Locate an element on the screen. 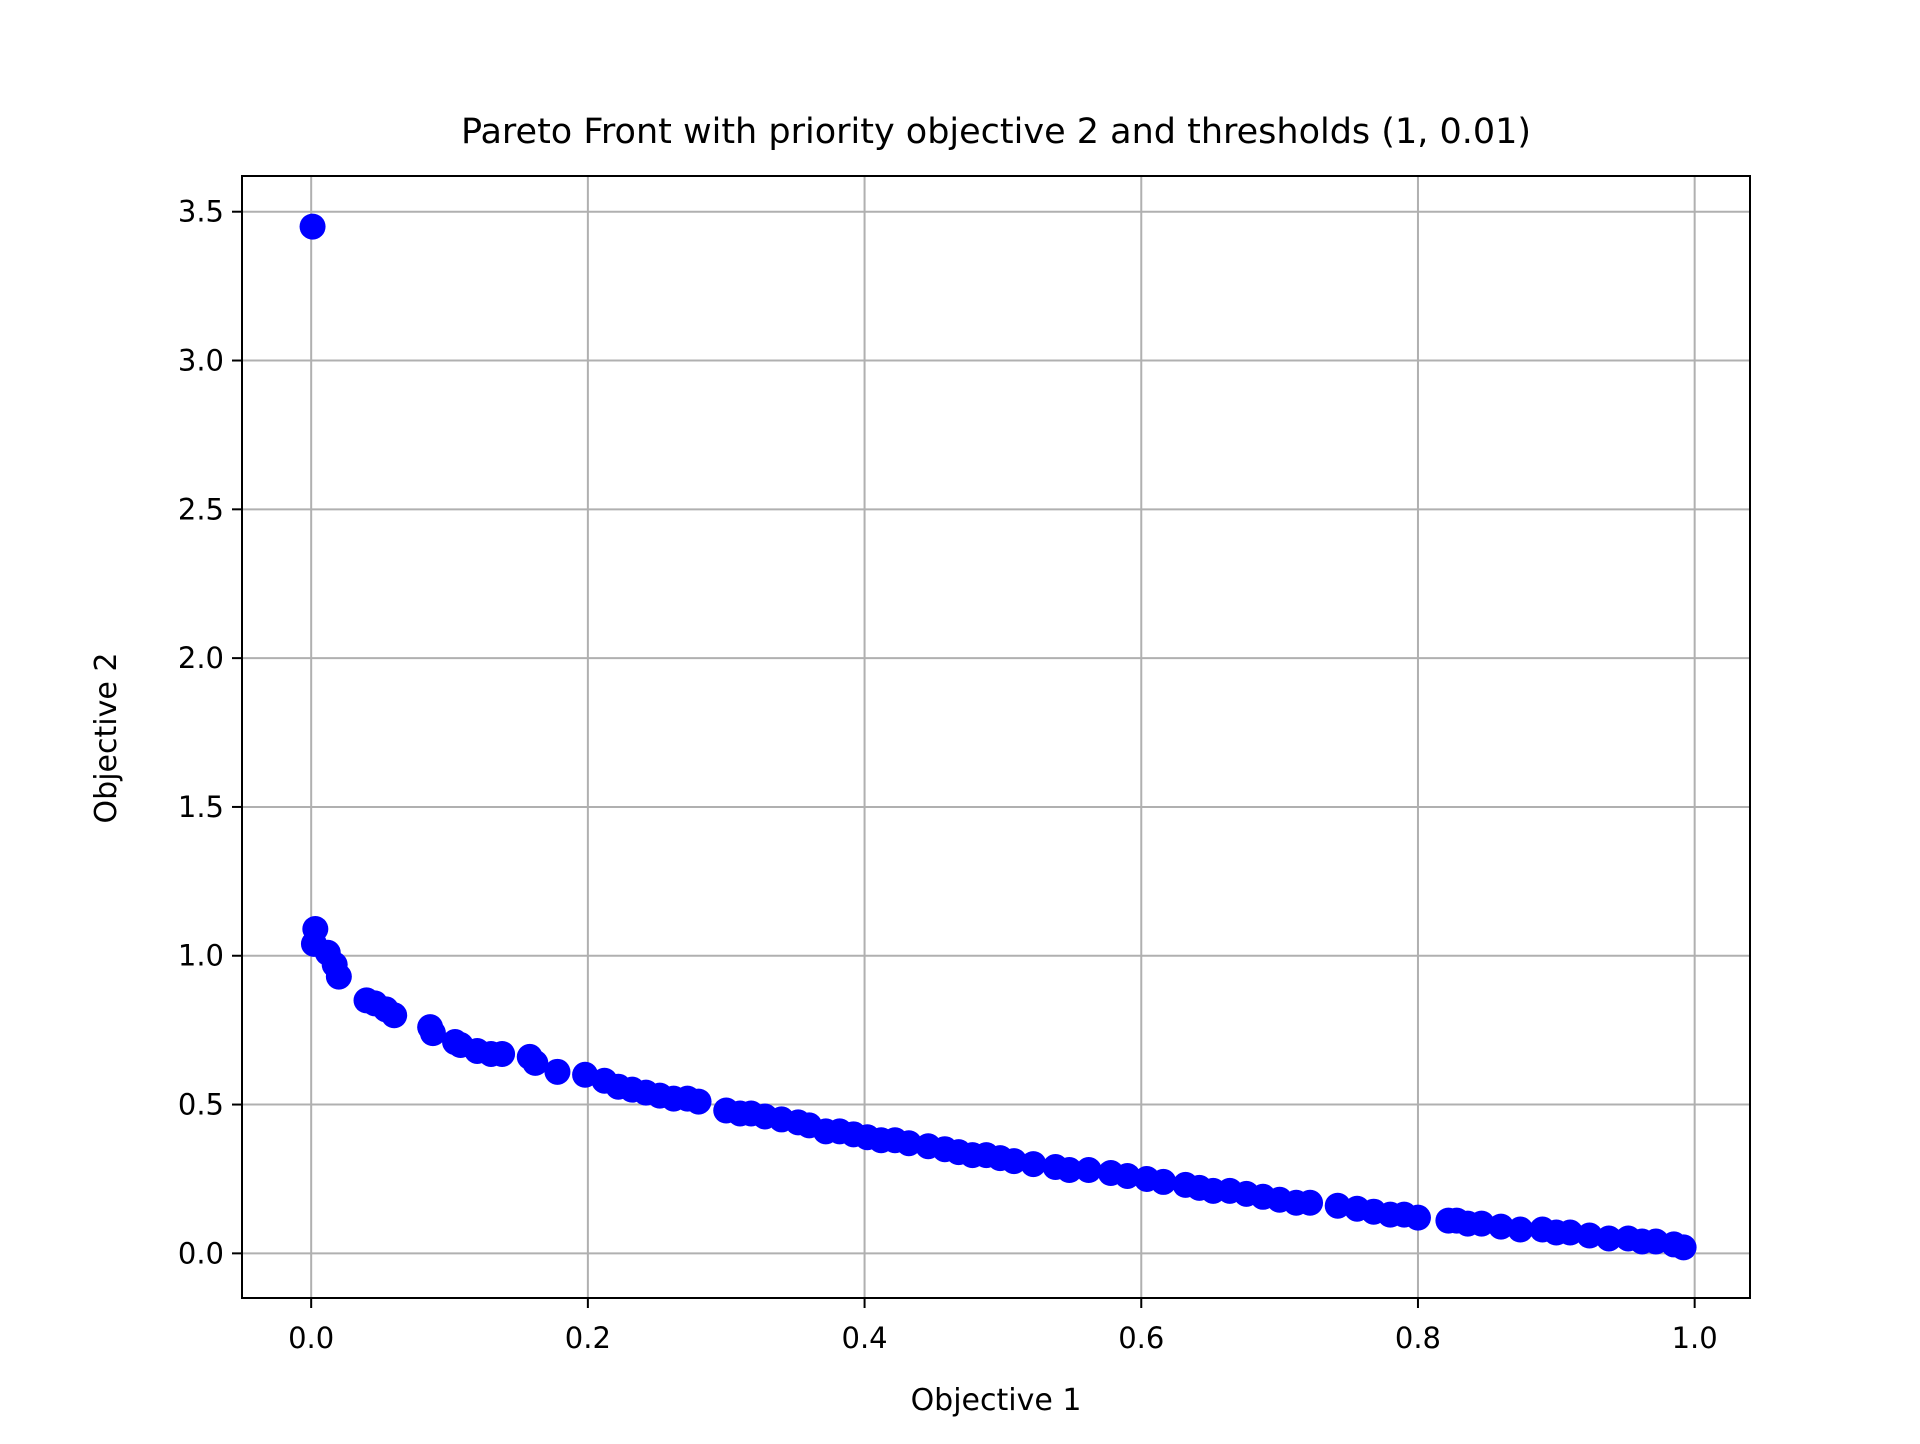  x-axis-label: Objective 1 is located at coordinates (996, 1400).